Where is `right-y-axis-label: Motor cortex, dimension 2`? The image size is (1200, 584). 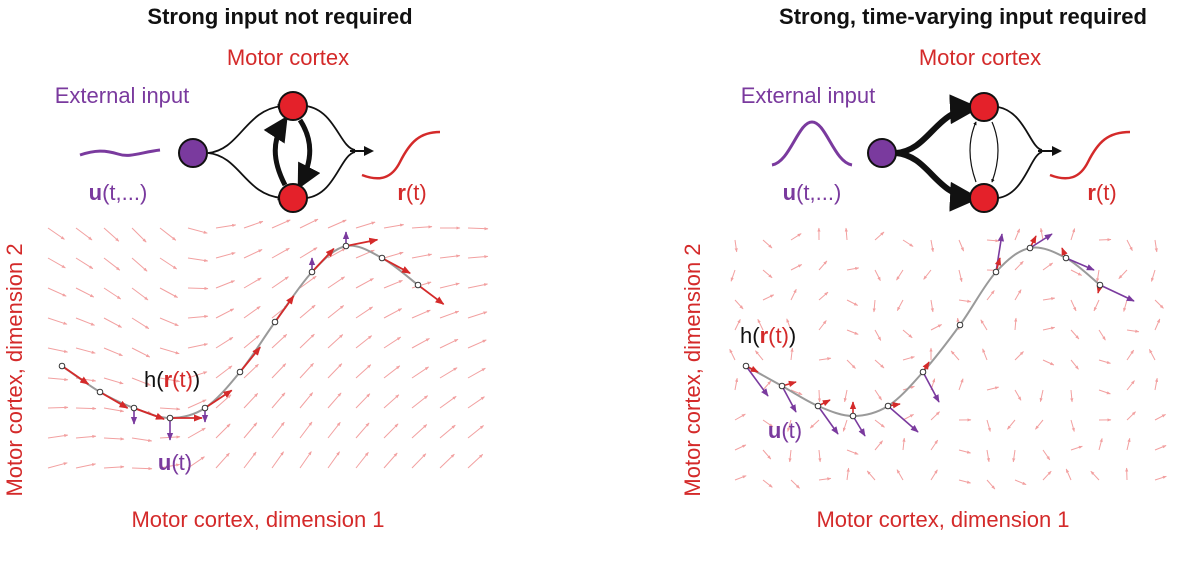
right-y-axis-label: Motor cortex, dimension 2 is located at coordinates (692, 369).